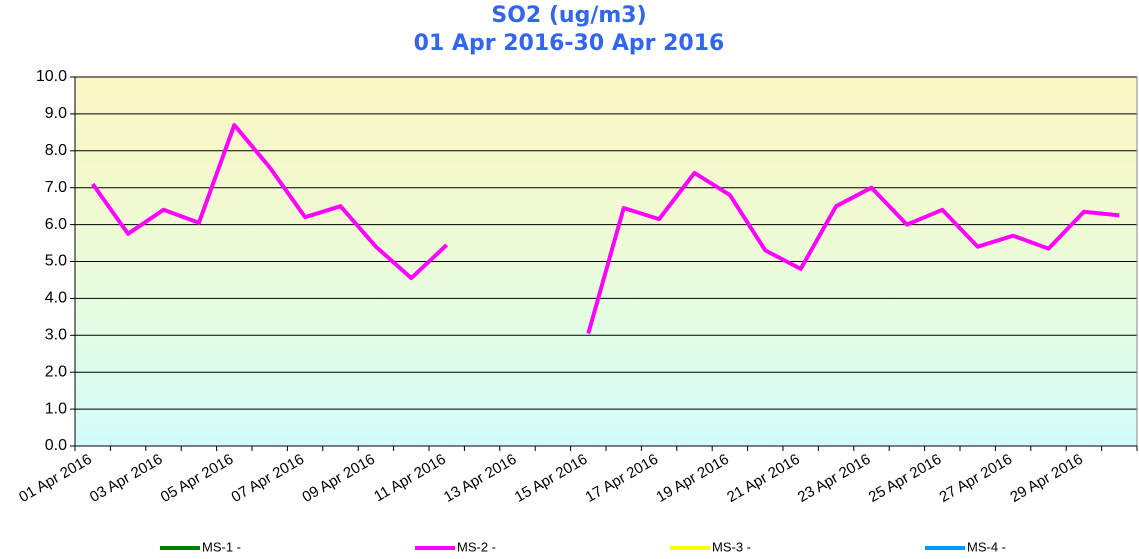 This screenshot has height=559, width=1139. What do you see at coordinates (986, 546) in the screenshot?
I see `legend-label: MS-4 -` at bounding box center [986, 546].